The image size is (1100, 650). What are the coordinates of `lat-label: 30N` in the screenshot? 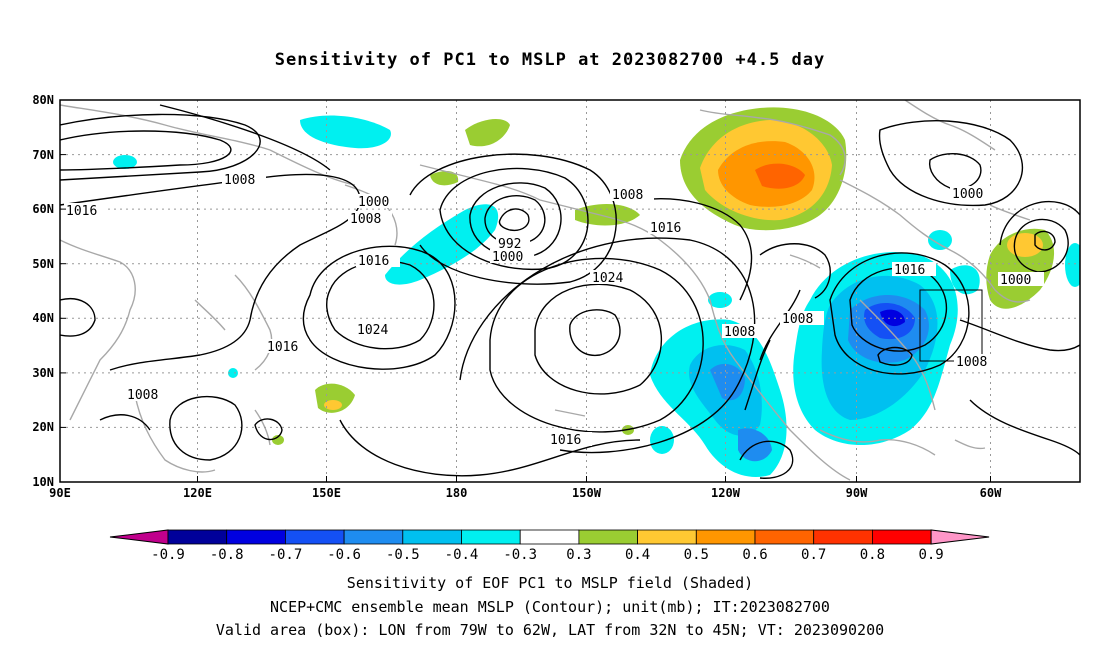 It's located at (43, 373).